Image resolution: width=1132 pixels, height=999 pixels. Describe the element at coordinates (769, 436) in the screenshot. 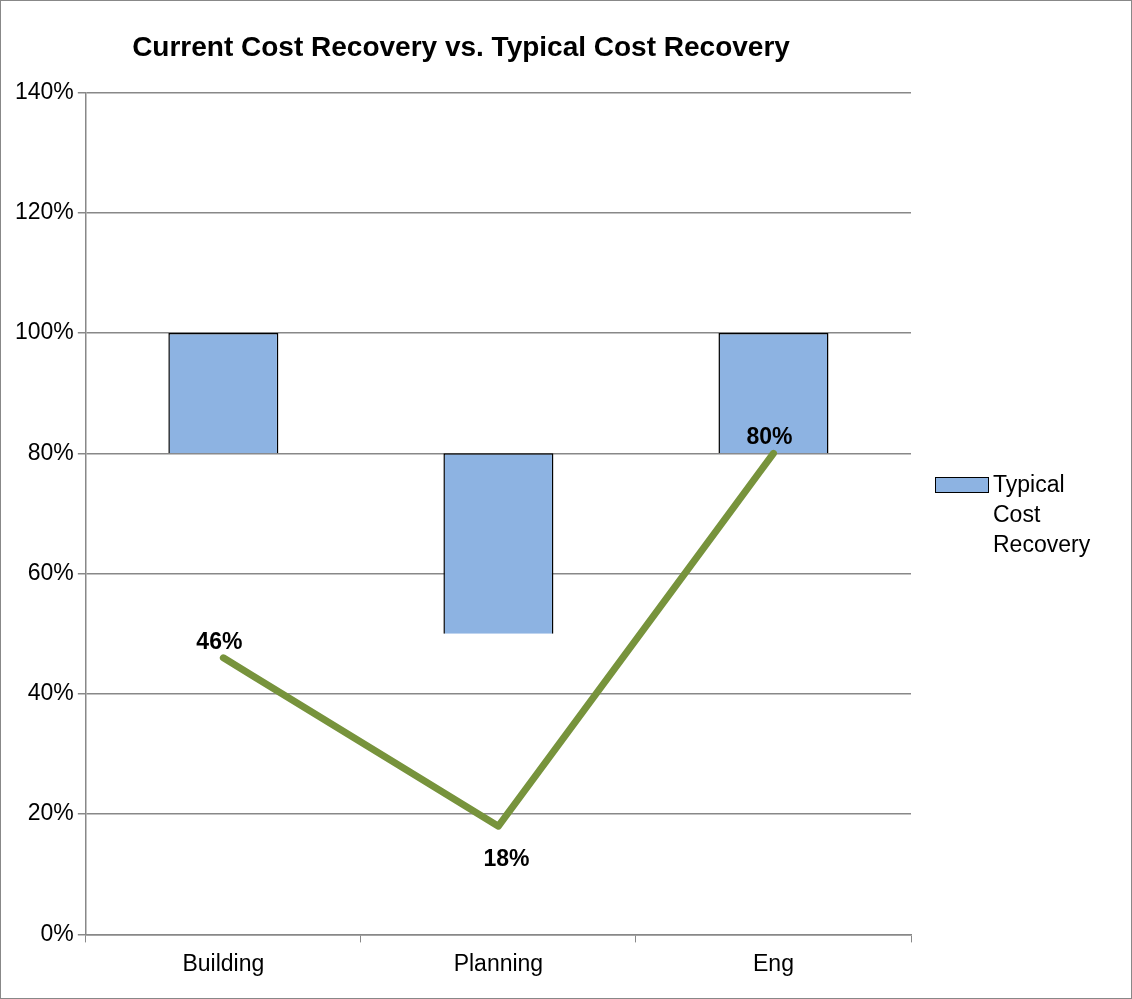

I see `data-label: 80%` at that location.